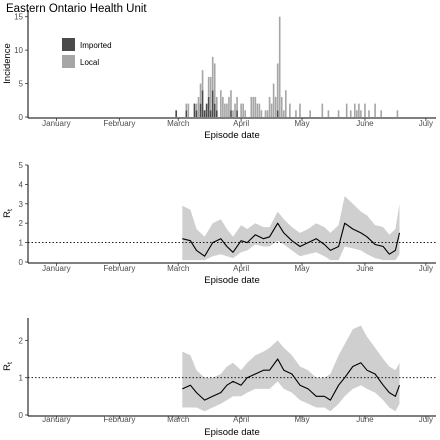 This screenshot has width=440, height=440. What do you see at coordinates (18, 50) in the screenshot?
I see `y-tick-label: 10` at bounding box center [18, 50].